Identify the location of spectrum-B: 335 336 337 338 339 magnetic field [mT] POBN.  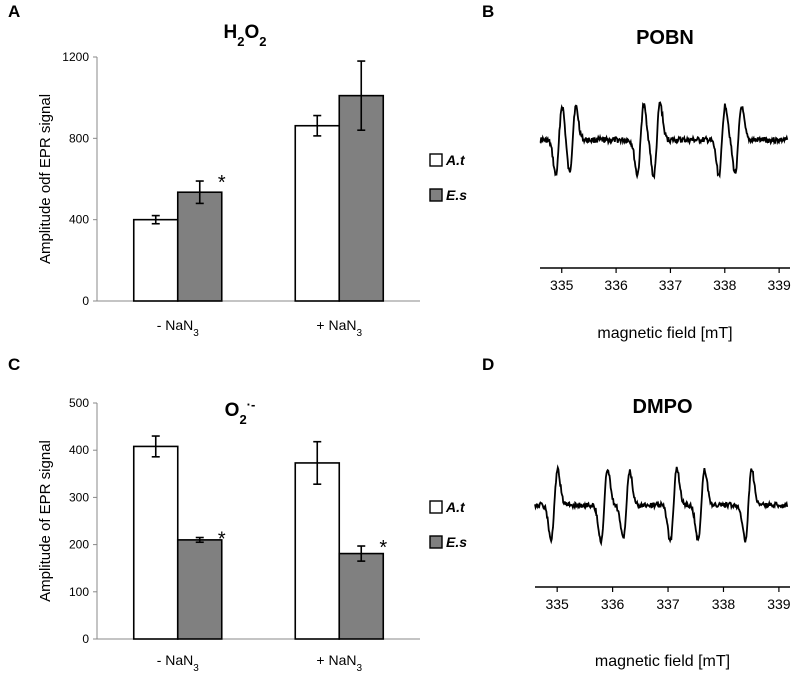
(665, 184).